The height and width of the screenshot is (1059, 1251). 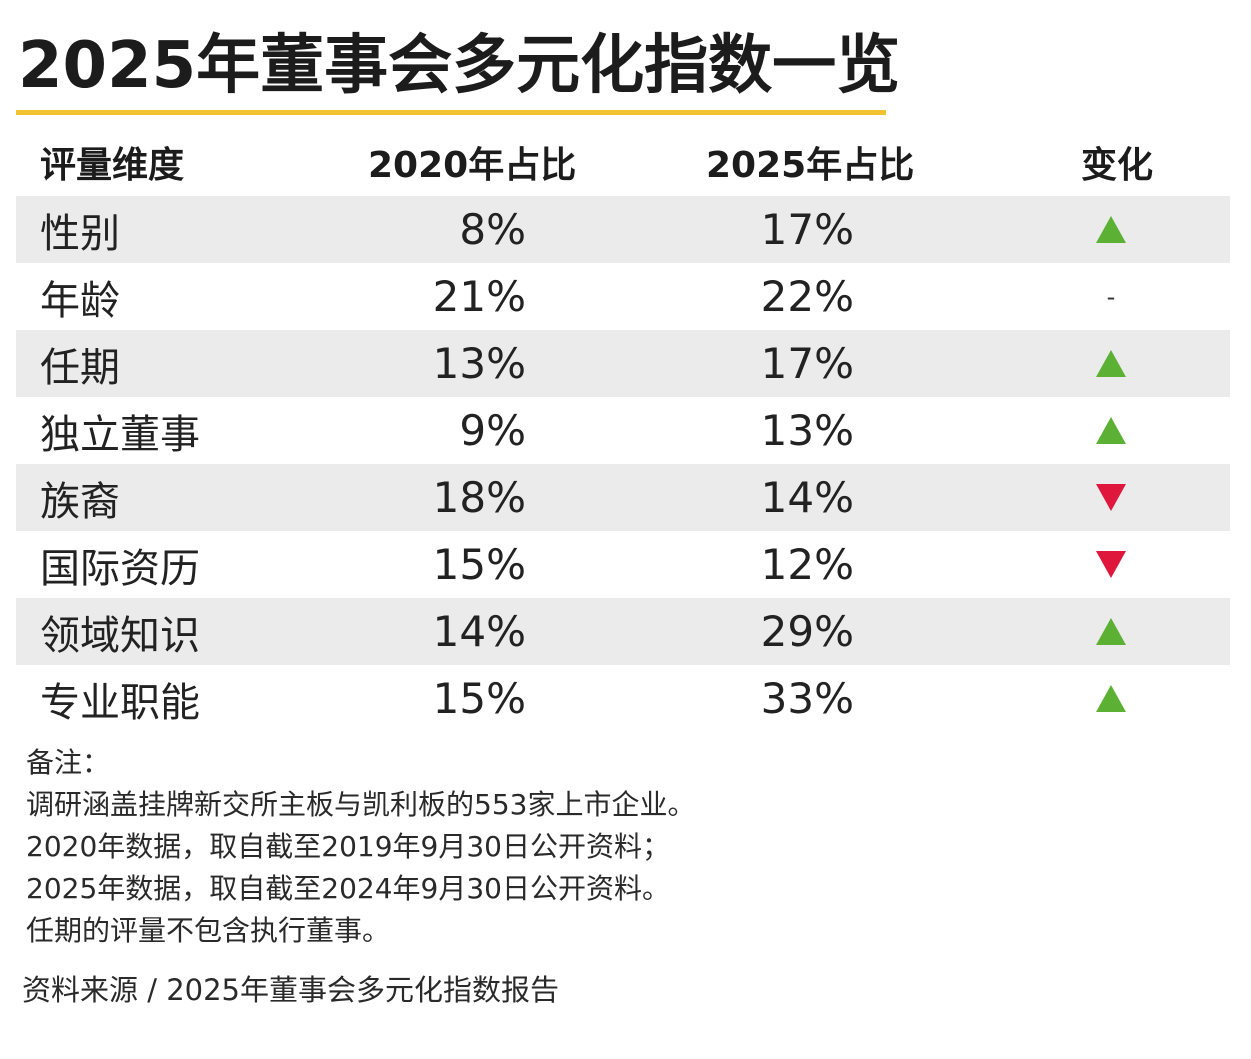 What do you see at coordinates (112, 165) in the screenshot?
I see `header-dimension: 评量维度` at bounding box center [112, 165].